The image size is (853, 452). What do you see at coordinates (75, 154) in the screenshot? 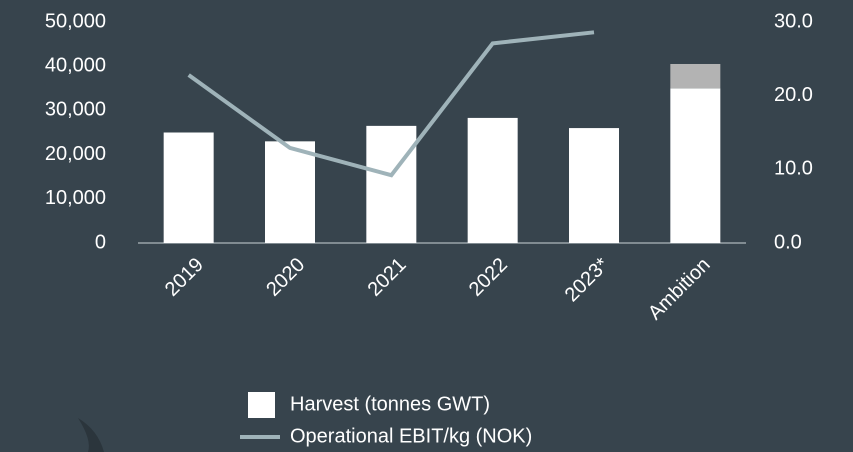
I see `y-tick-label: 20,000` at bounding box center [75, 154].